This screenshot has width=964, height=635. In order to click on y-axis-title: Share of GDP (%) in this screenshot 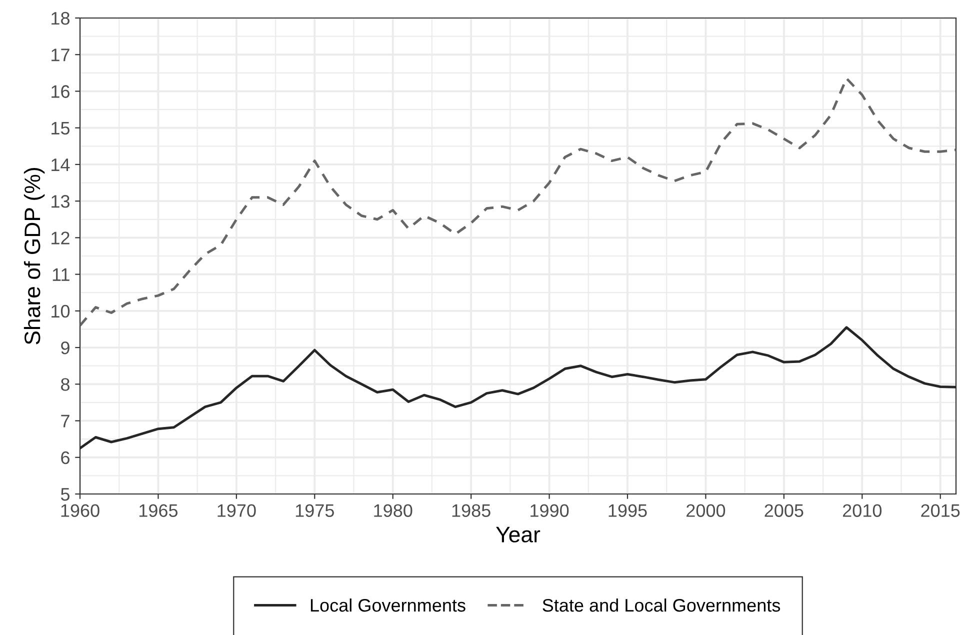, I will do `click(34, 256)`.